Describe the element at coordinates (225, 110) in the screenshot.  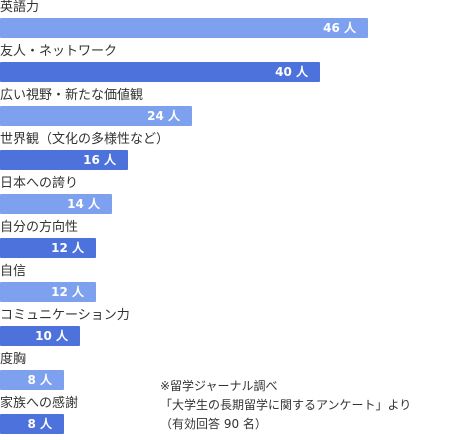
I see `bar-row: 広い視野・新たな価値観 24 人` at that location.